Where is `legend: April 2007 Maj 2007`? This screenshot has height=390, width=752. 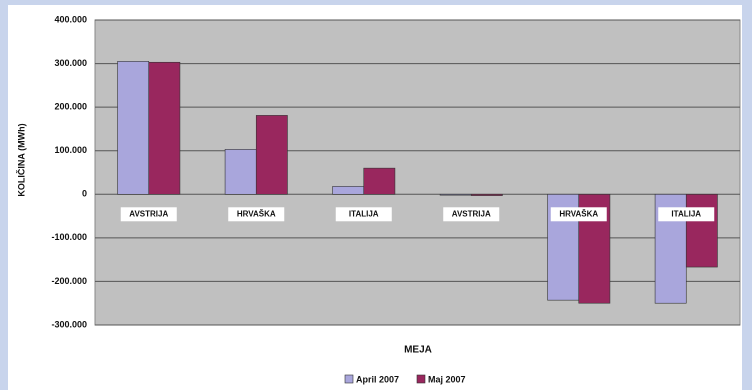
legend: April 2007 Maj 2007 is located at coordinates (405, 379).